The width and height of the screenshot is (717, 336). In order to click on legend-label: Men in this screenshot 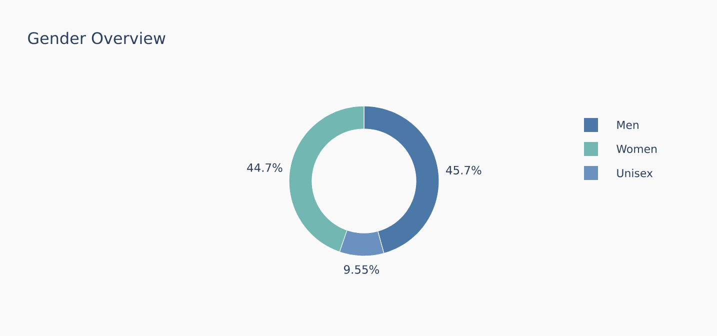, I will do `click(627, 125)`.